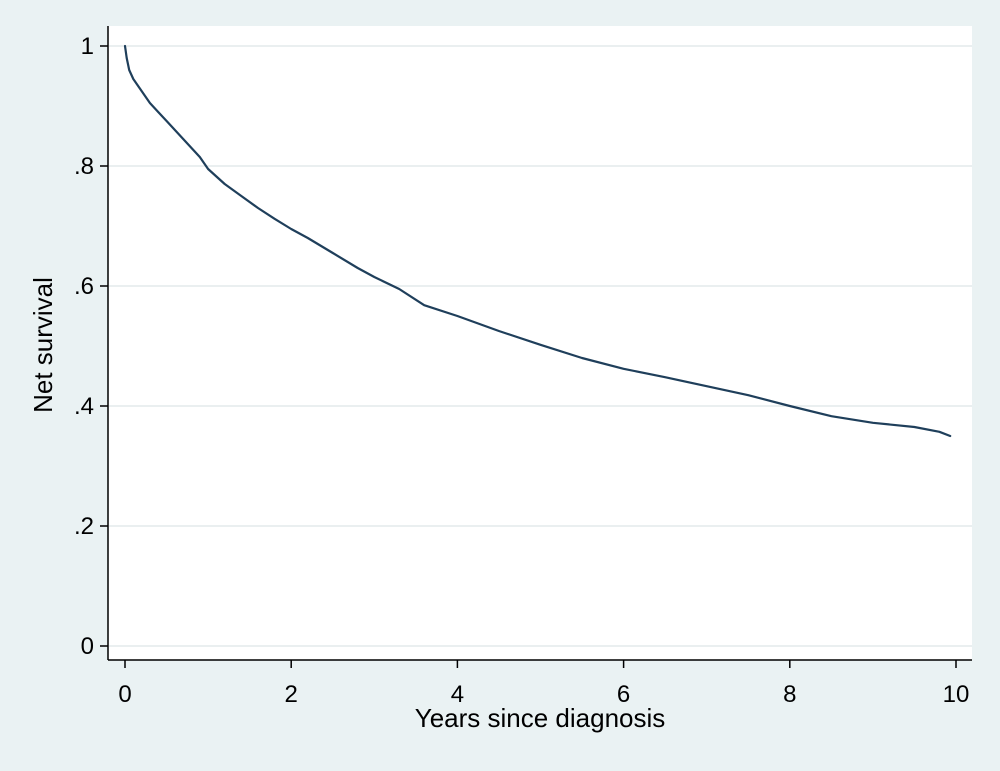  Describe the element at coordinates (84, 406) in the screenshot. I see `y-tick-label: .4` at that location.